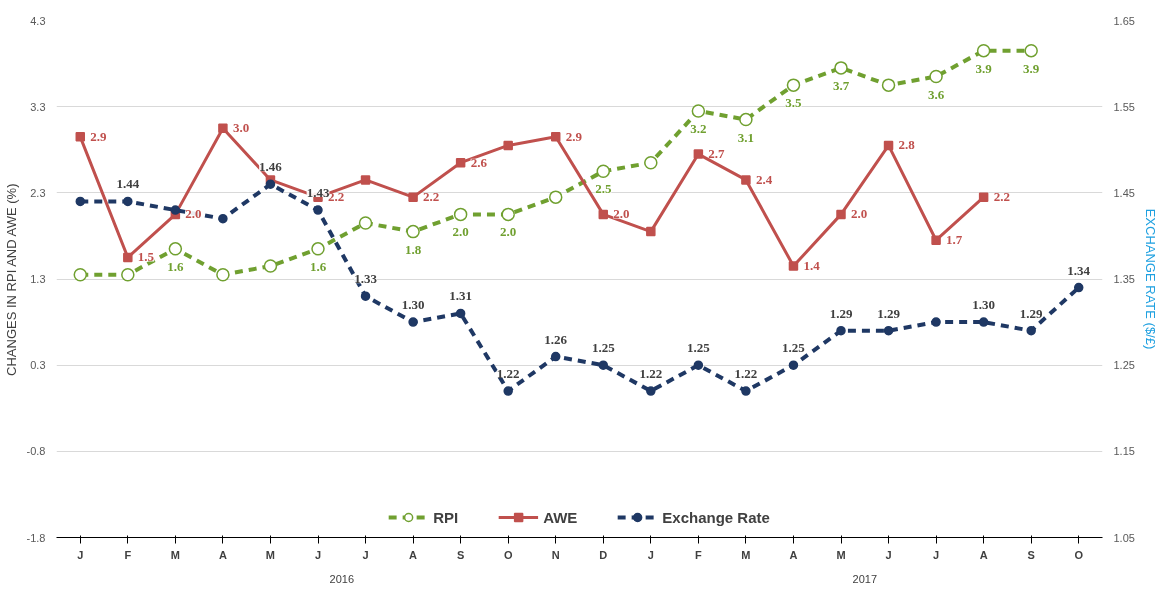 The height and width of the screenshot is (593, 1172). Describe the element at coordinates (1124, 106) in the screenshot. I see `y2-tick-label: 1.55` at that location.